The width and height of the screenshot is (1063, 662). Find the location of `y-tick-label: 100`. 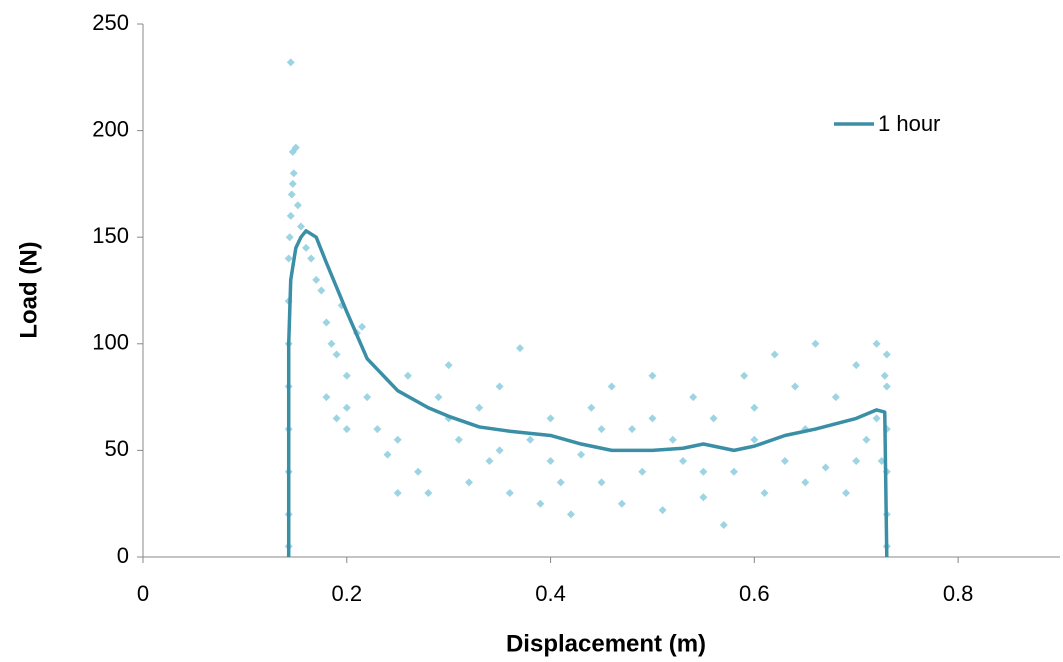

y-tick-label: 100 is located at coordinates (110, 342).